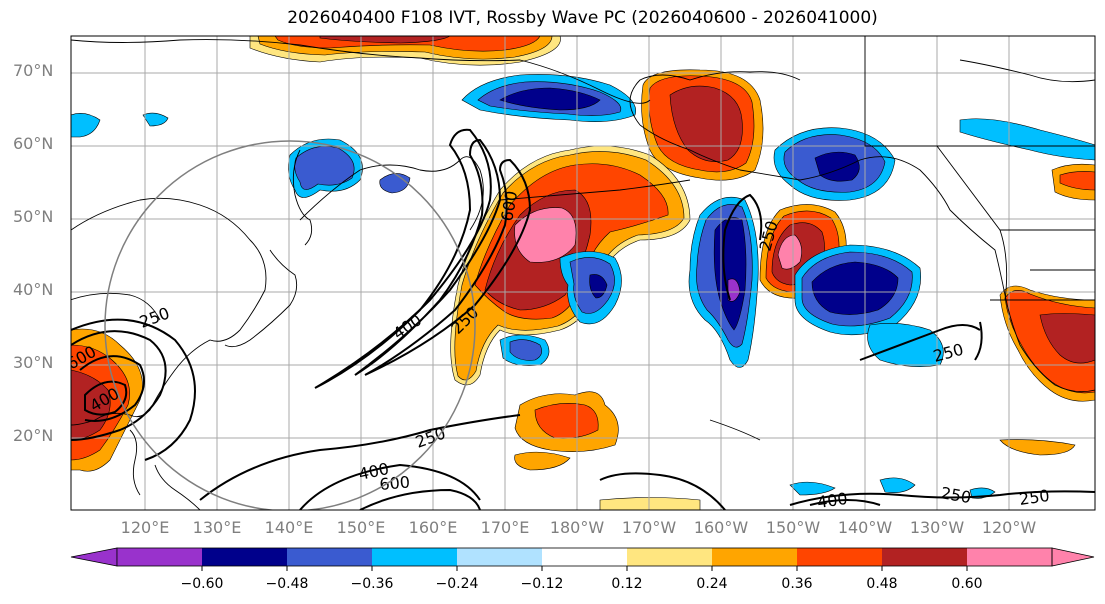  I want to click on positive-anomaly-arctic, so click(405, 51).